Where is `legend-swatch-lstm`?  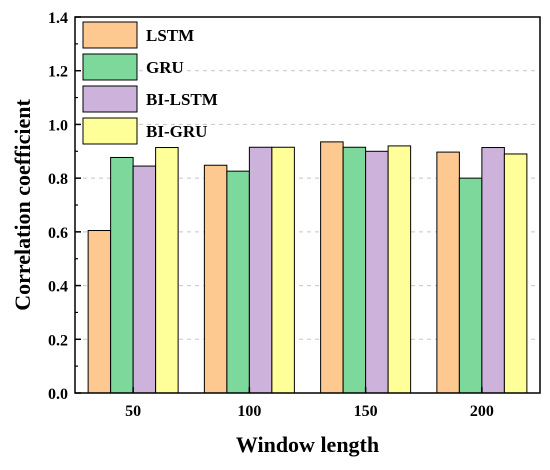
legend-swatch-lstm is located at coordinates (110, 35).